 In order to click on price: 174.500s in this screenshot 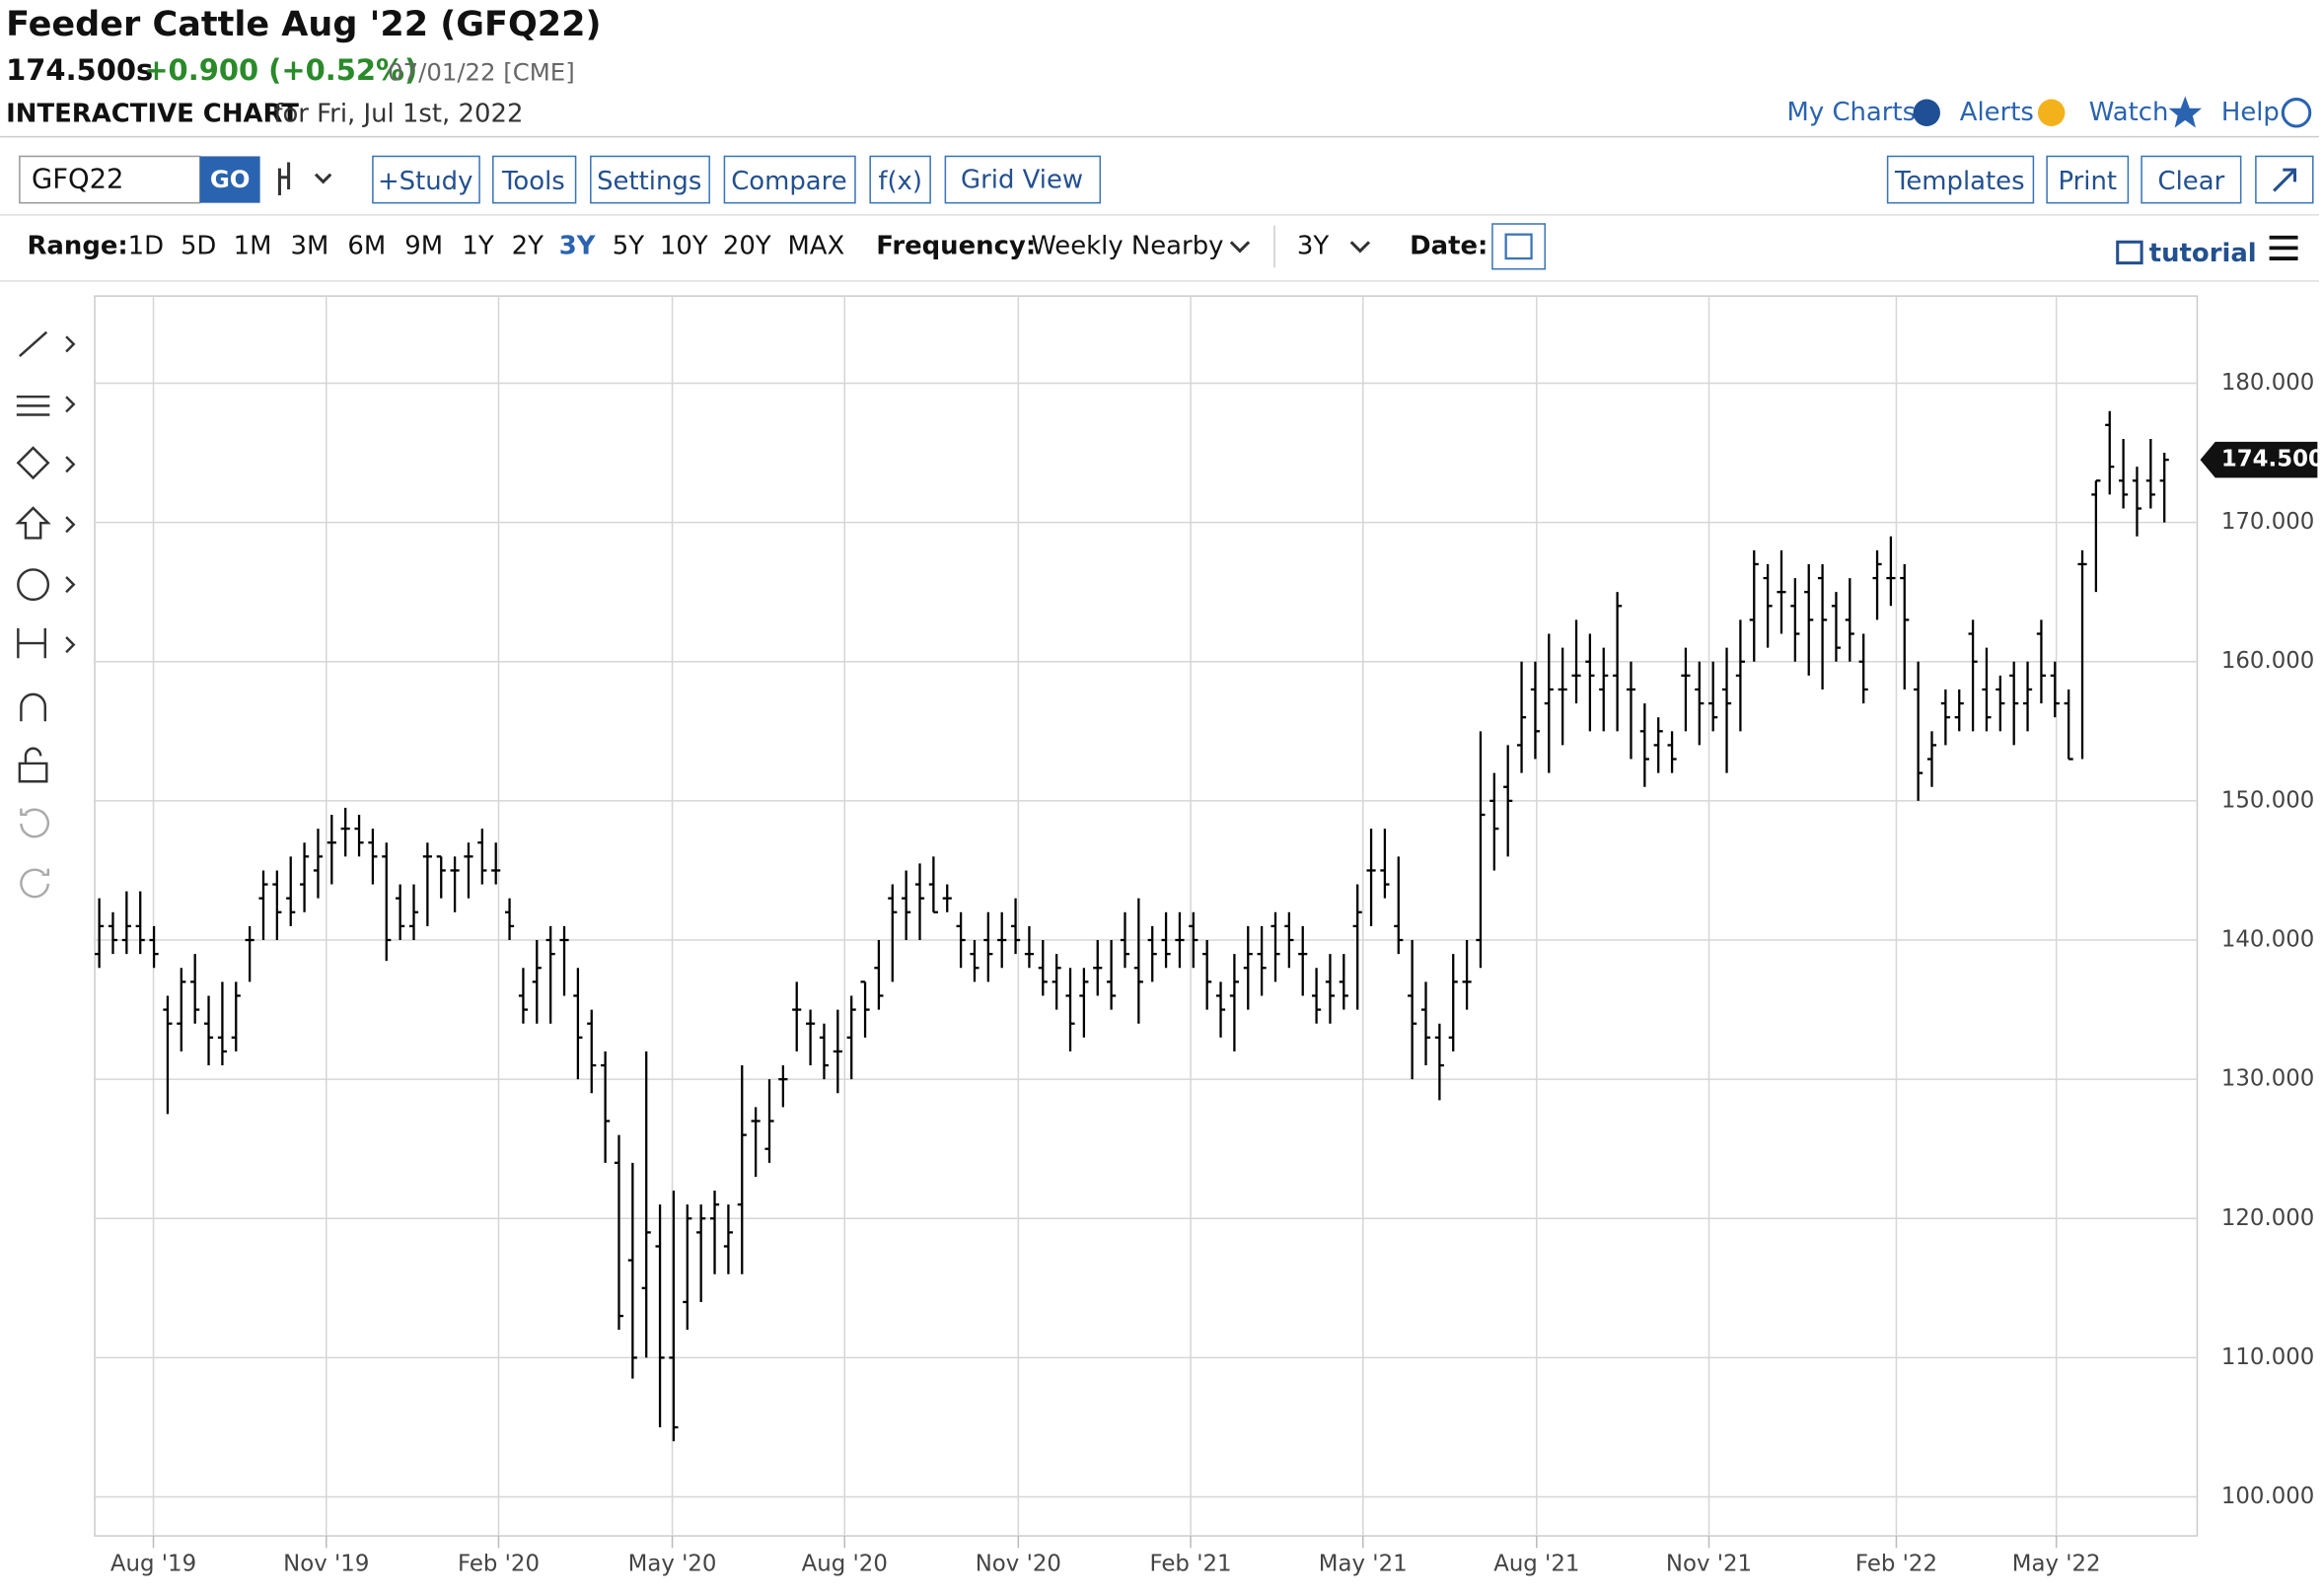, I will do `click(79, 70)`.